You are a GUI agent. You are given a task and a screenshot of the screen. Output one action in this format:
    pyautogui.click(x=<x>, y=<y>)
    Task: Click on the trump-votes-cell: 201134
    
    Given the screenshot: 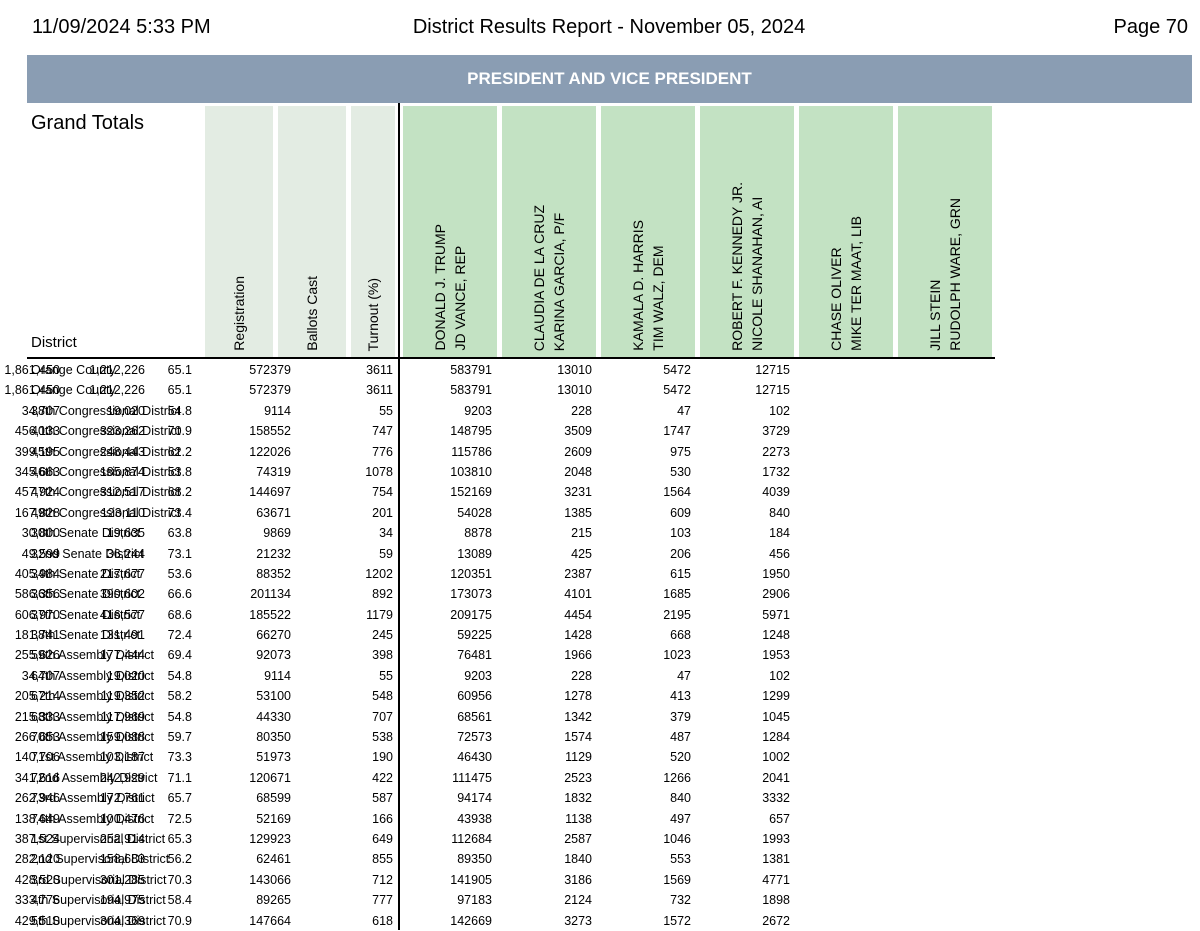 What is the action you would take?
    pyautogui.click(x=270, y=594)
    